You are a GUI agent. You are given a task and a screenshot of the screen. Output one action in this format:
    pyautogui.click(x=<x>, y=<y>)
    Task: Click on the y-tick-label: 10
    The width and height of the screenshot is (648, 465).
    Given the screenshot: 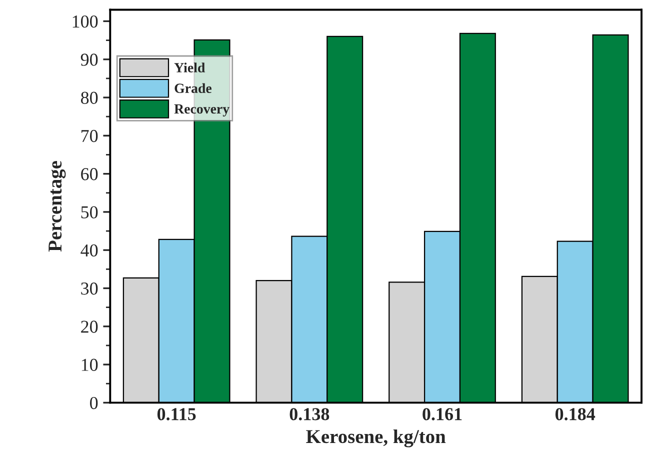 What is the action you would take?
    pyautogui.click(x=90, y=364)
    